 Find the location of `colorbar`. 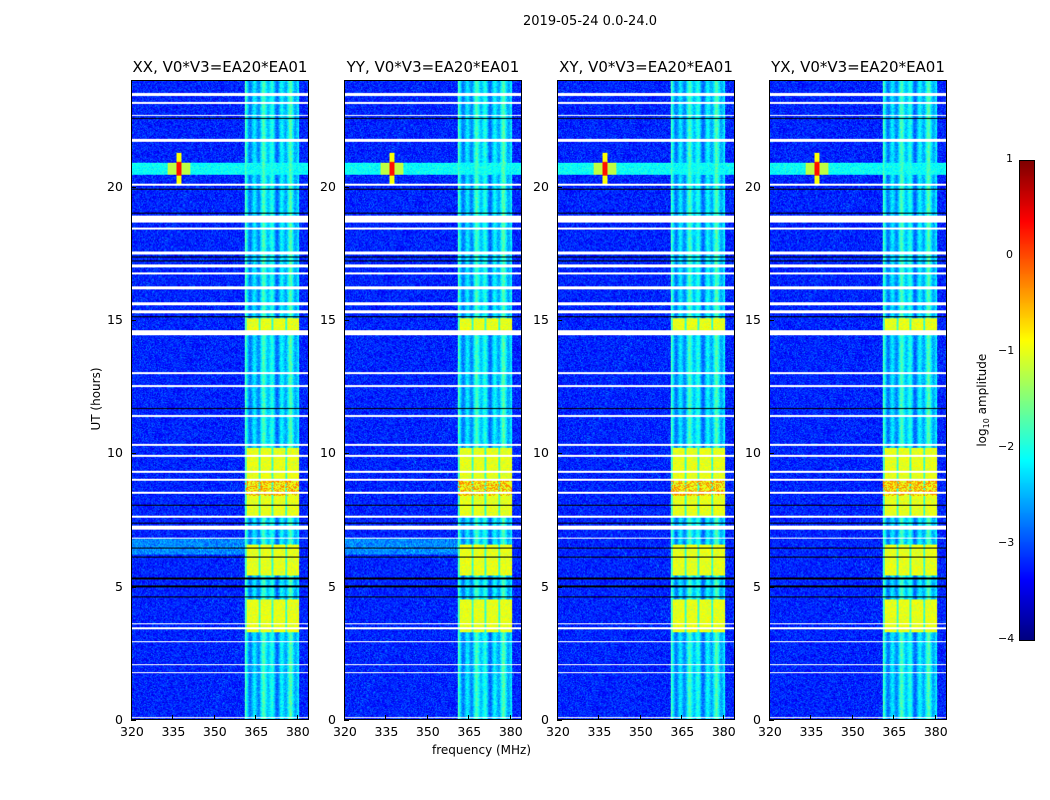

colorbar is located at coordinates (1027, 400).